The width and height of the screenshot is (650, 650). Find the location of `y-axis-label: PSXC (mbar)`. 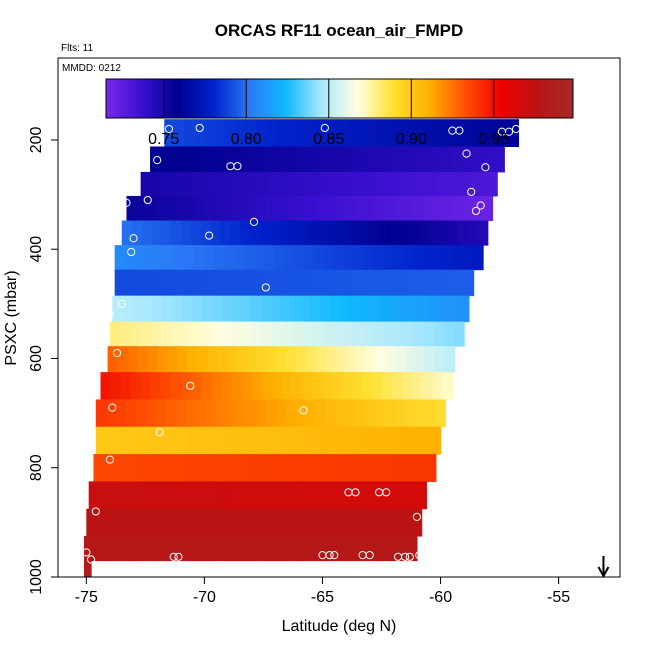

y-axis-label: PSXC (mbar) is located at coordinates (11, 317).